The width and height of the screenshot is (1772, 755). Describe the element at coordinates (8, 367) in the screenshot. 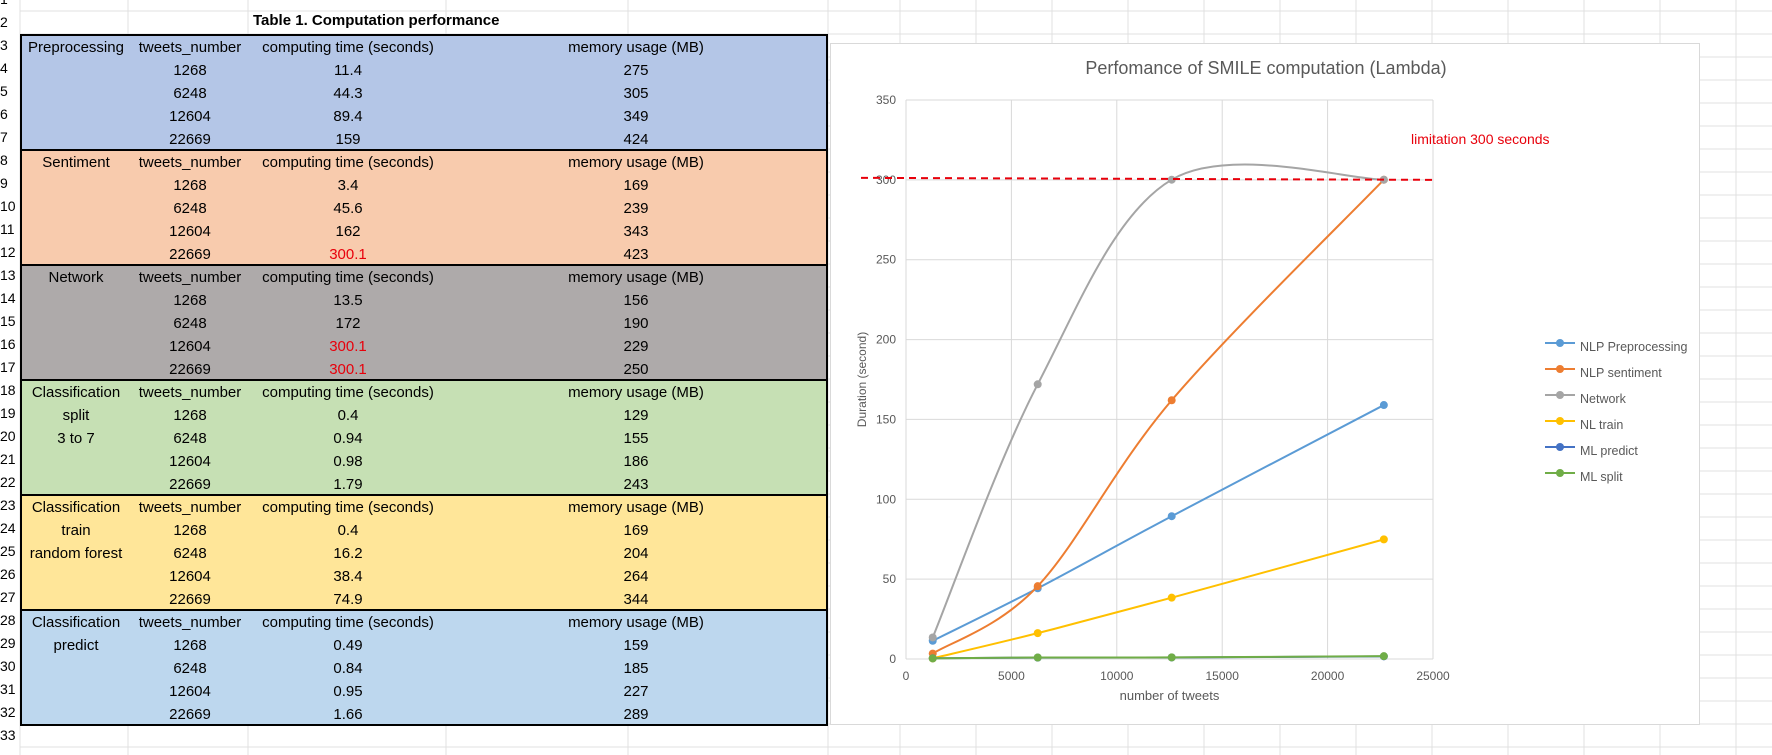

I see `row-number: 17` at that location.